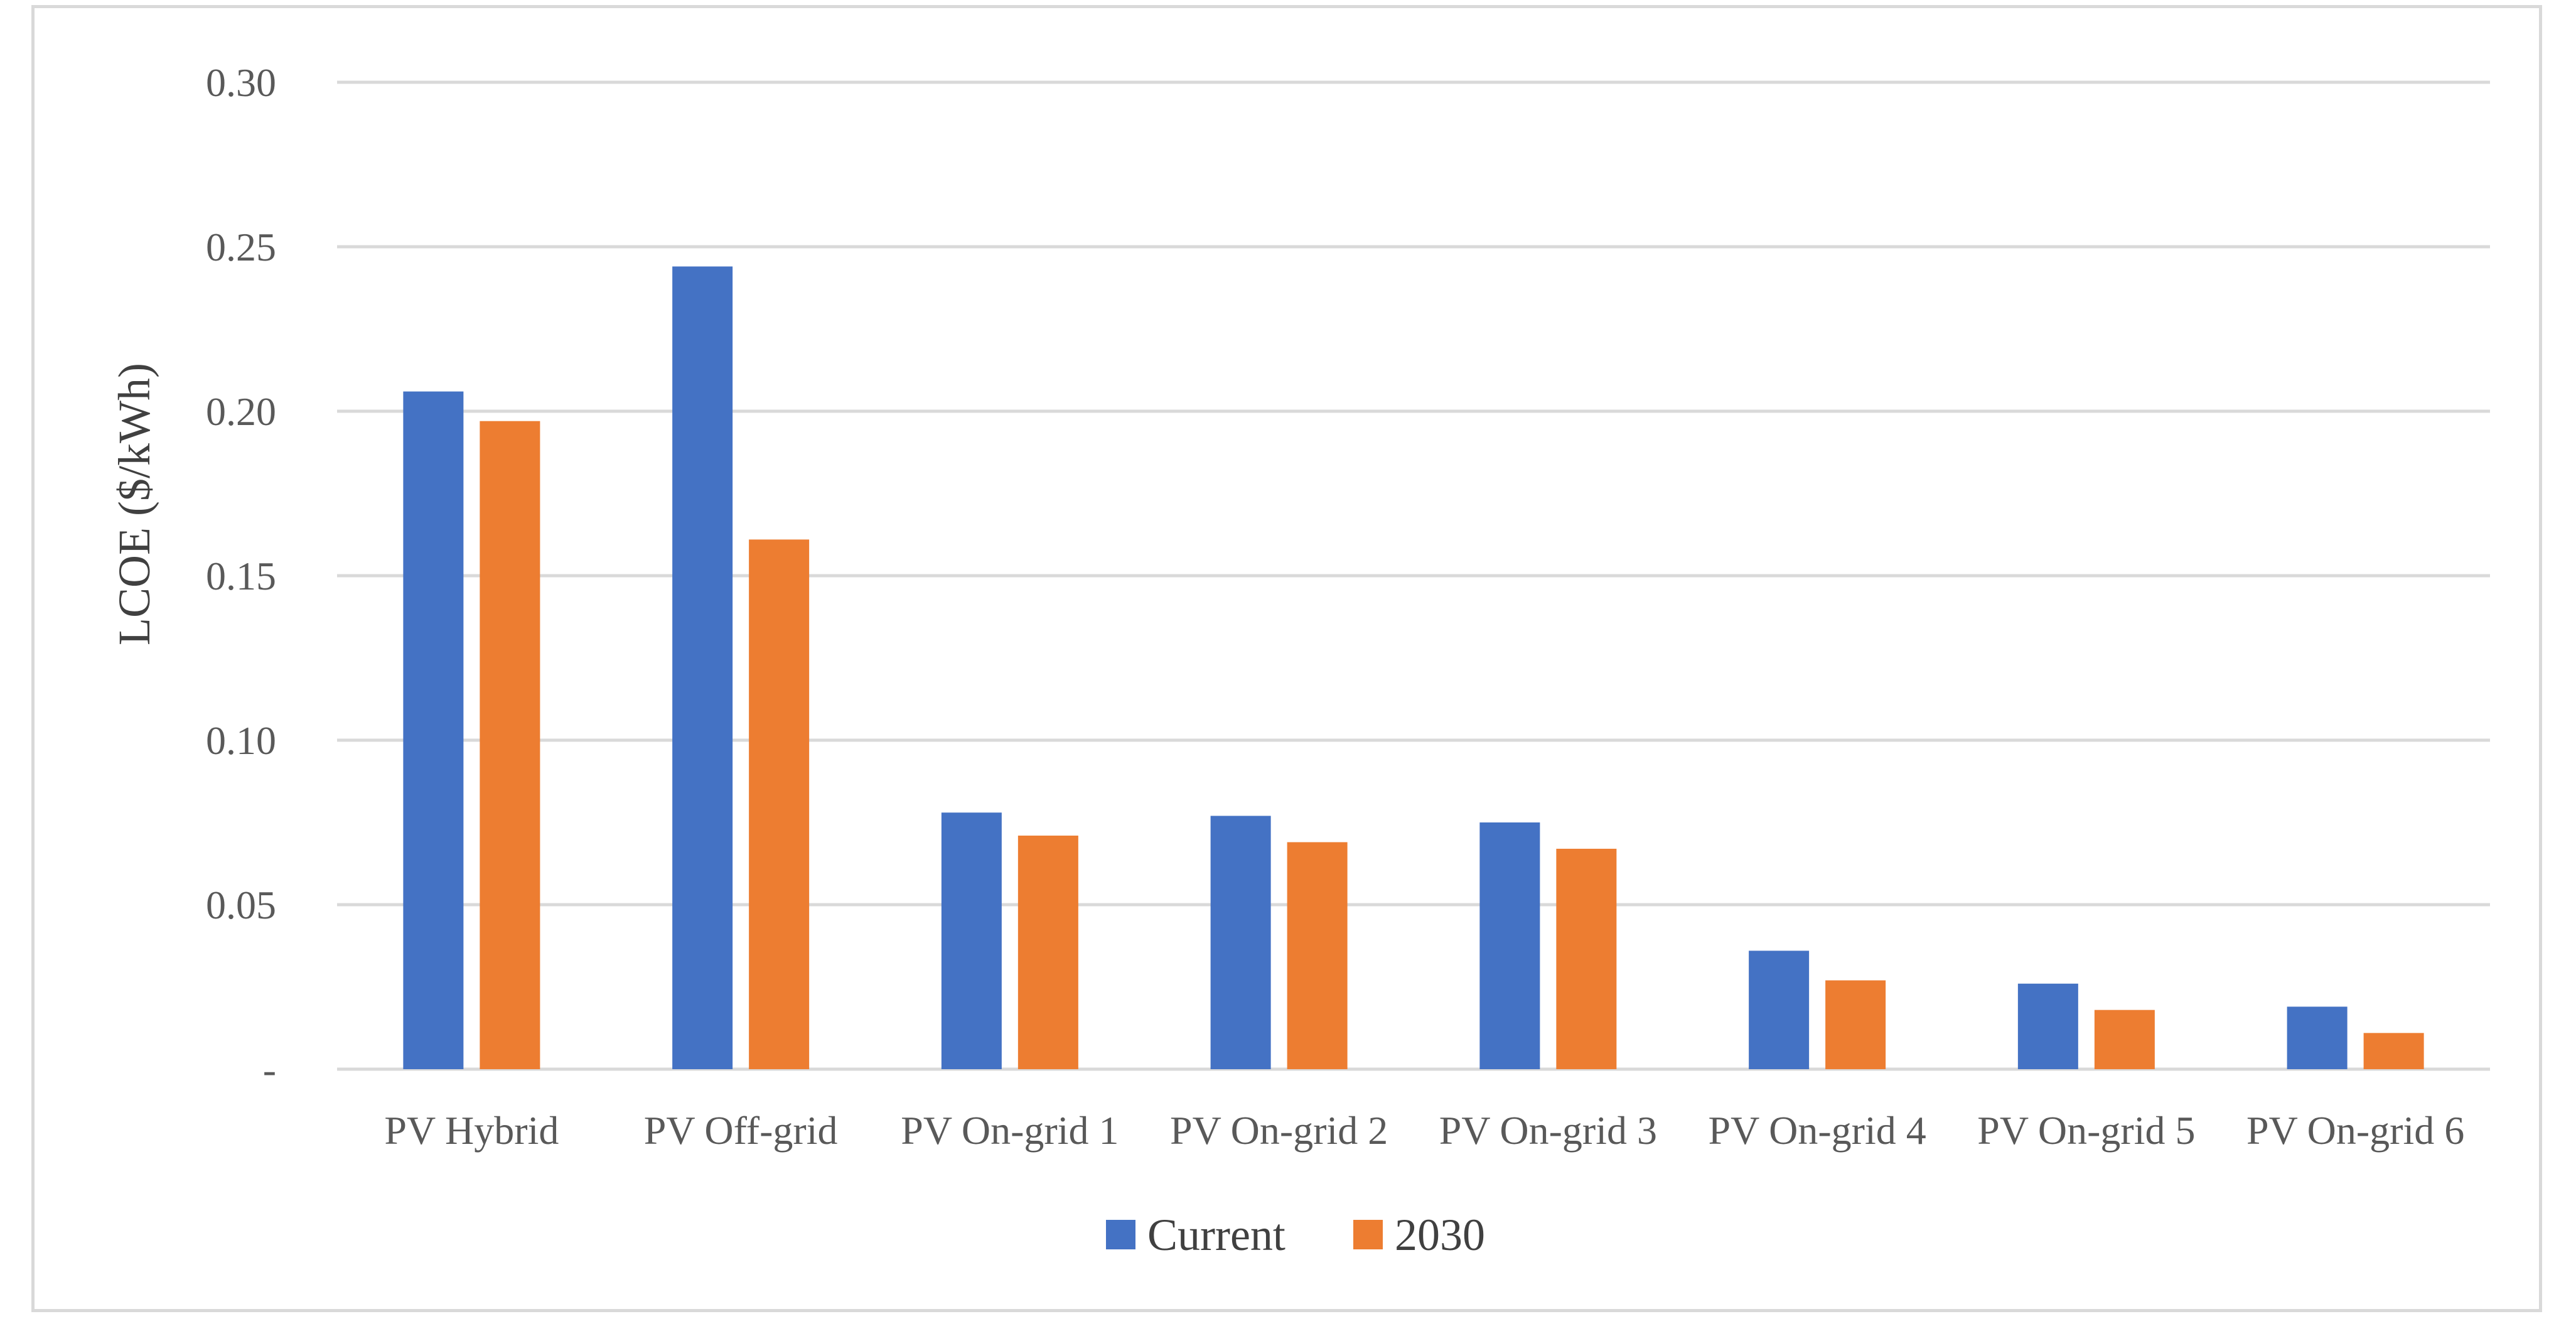 The height and width of the screenshot is (1336, 2576). Describe the element at coordinates (241, 905) in the screenshot. I see `y-tick-label: 0.05` at that location.